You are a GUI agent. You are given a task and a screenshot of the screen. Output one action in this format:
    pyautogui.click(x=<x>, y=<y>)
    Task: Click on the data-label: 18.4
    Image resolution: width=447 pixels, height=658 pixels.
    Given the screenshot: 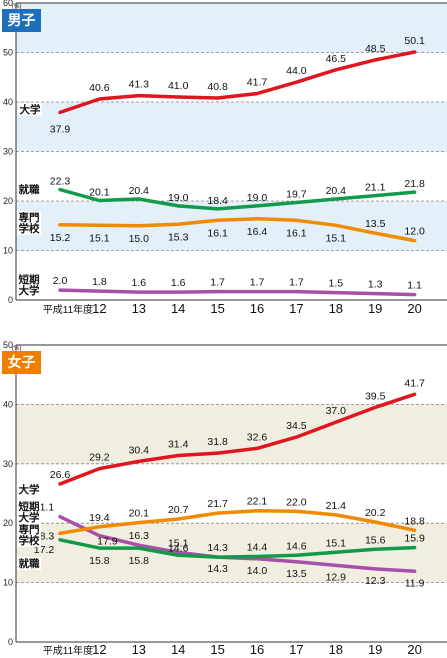 What is the action you would take?
    pyautogui.click(x=217, y=201)
    